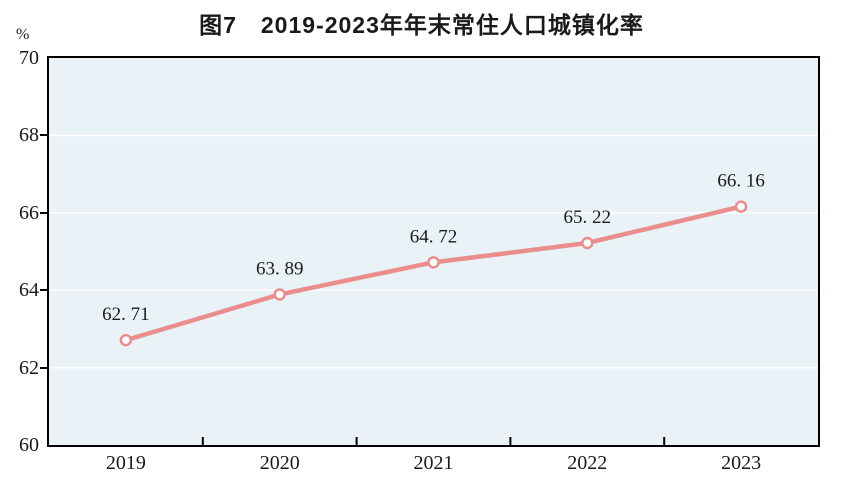 The height and width of the screenshot is (494, 843). I want to click on x-tick-label: 2019, so click(125, 463).